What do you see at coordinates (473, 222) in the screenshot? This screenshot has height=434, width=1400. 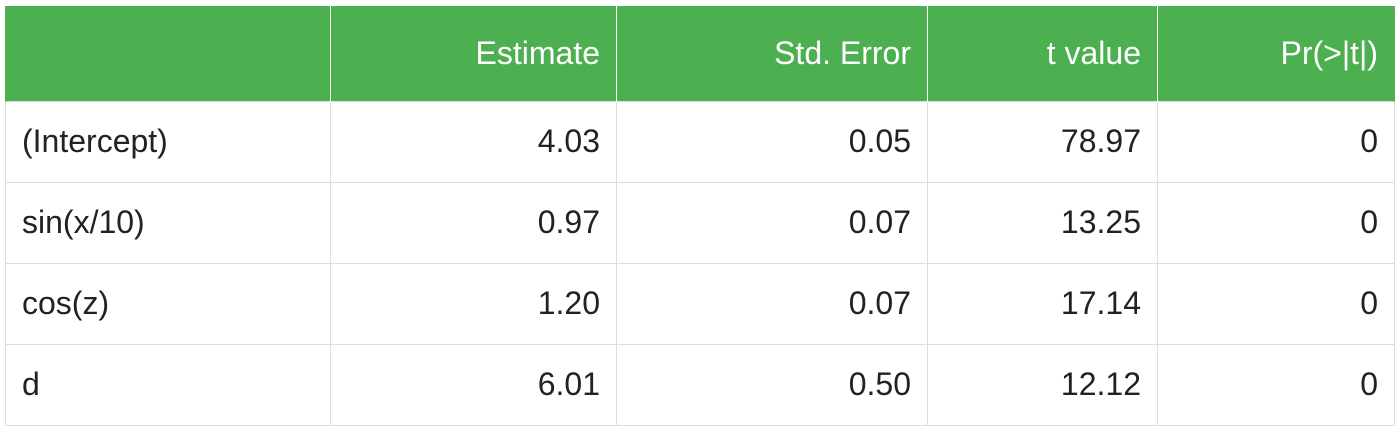 I see `cell-estimate: 0.97` at bounding box center [473, 222].